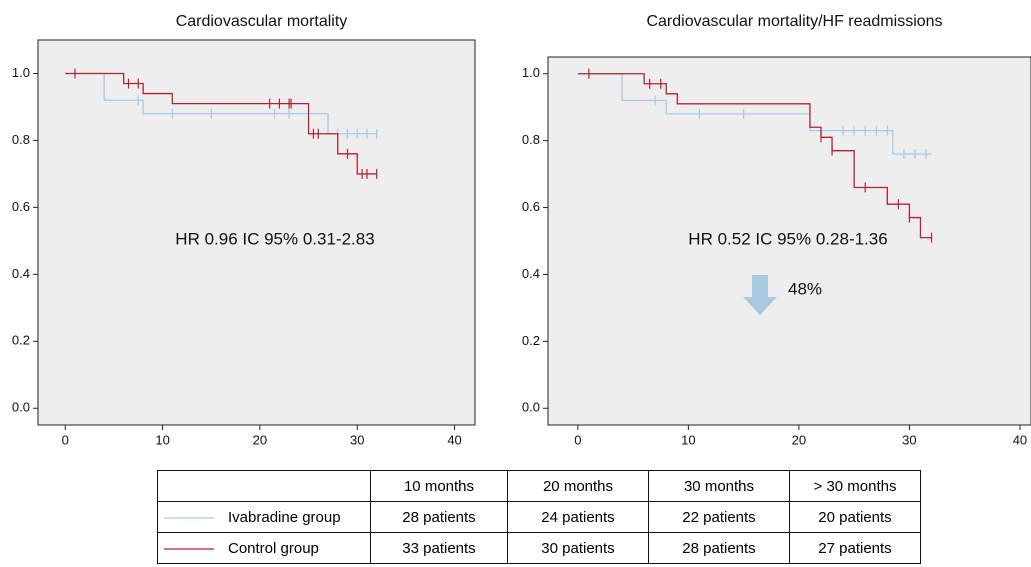 The width and height of the screenshot is (1031, 567). I want to click on table-cell: 33 patients, so click(439, 548).